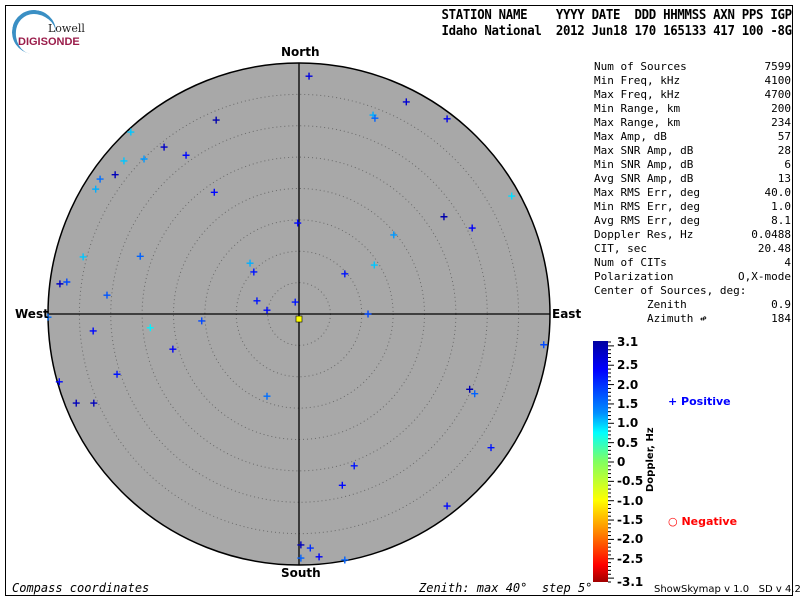  I want to click on stat-row: CIT, sec 20.48, so click(692, 249).